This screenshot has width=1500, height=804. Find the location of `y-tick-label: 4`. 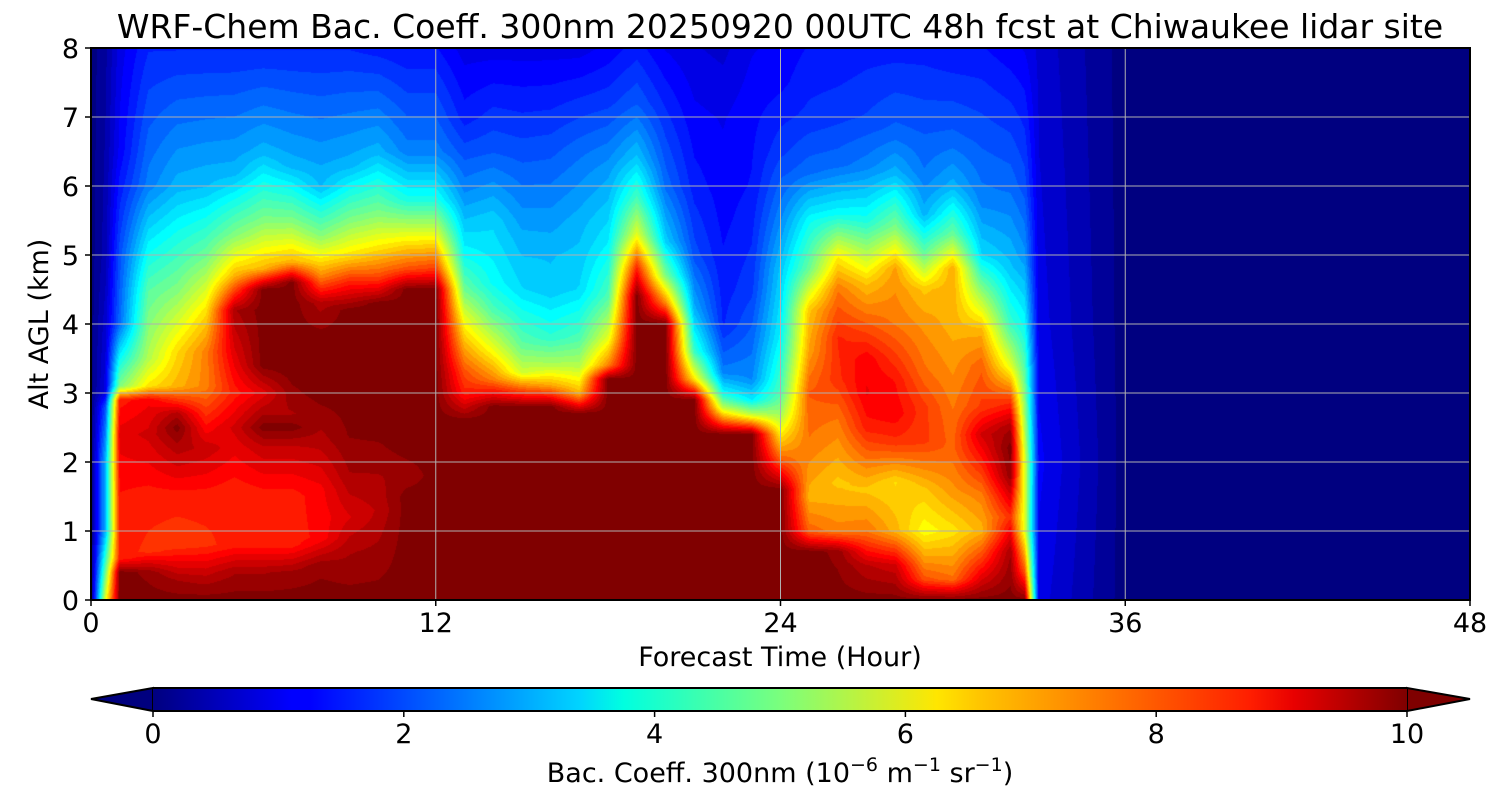

y-tick-label: 4 is located at coordinates (70, 325).